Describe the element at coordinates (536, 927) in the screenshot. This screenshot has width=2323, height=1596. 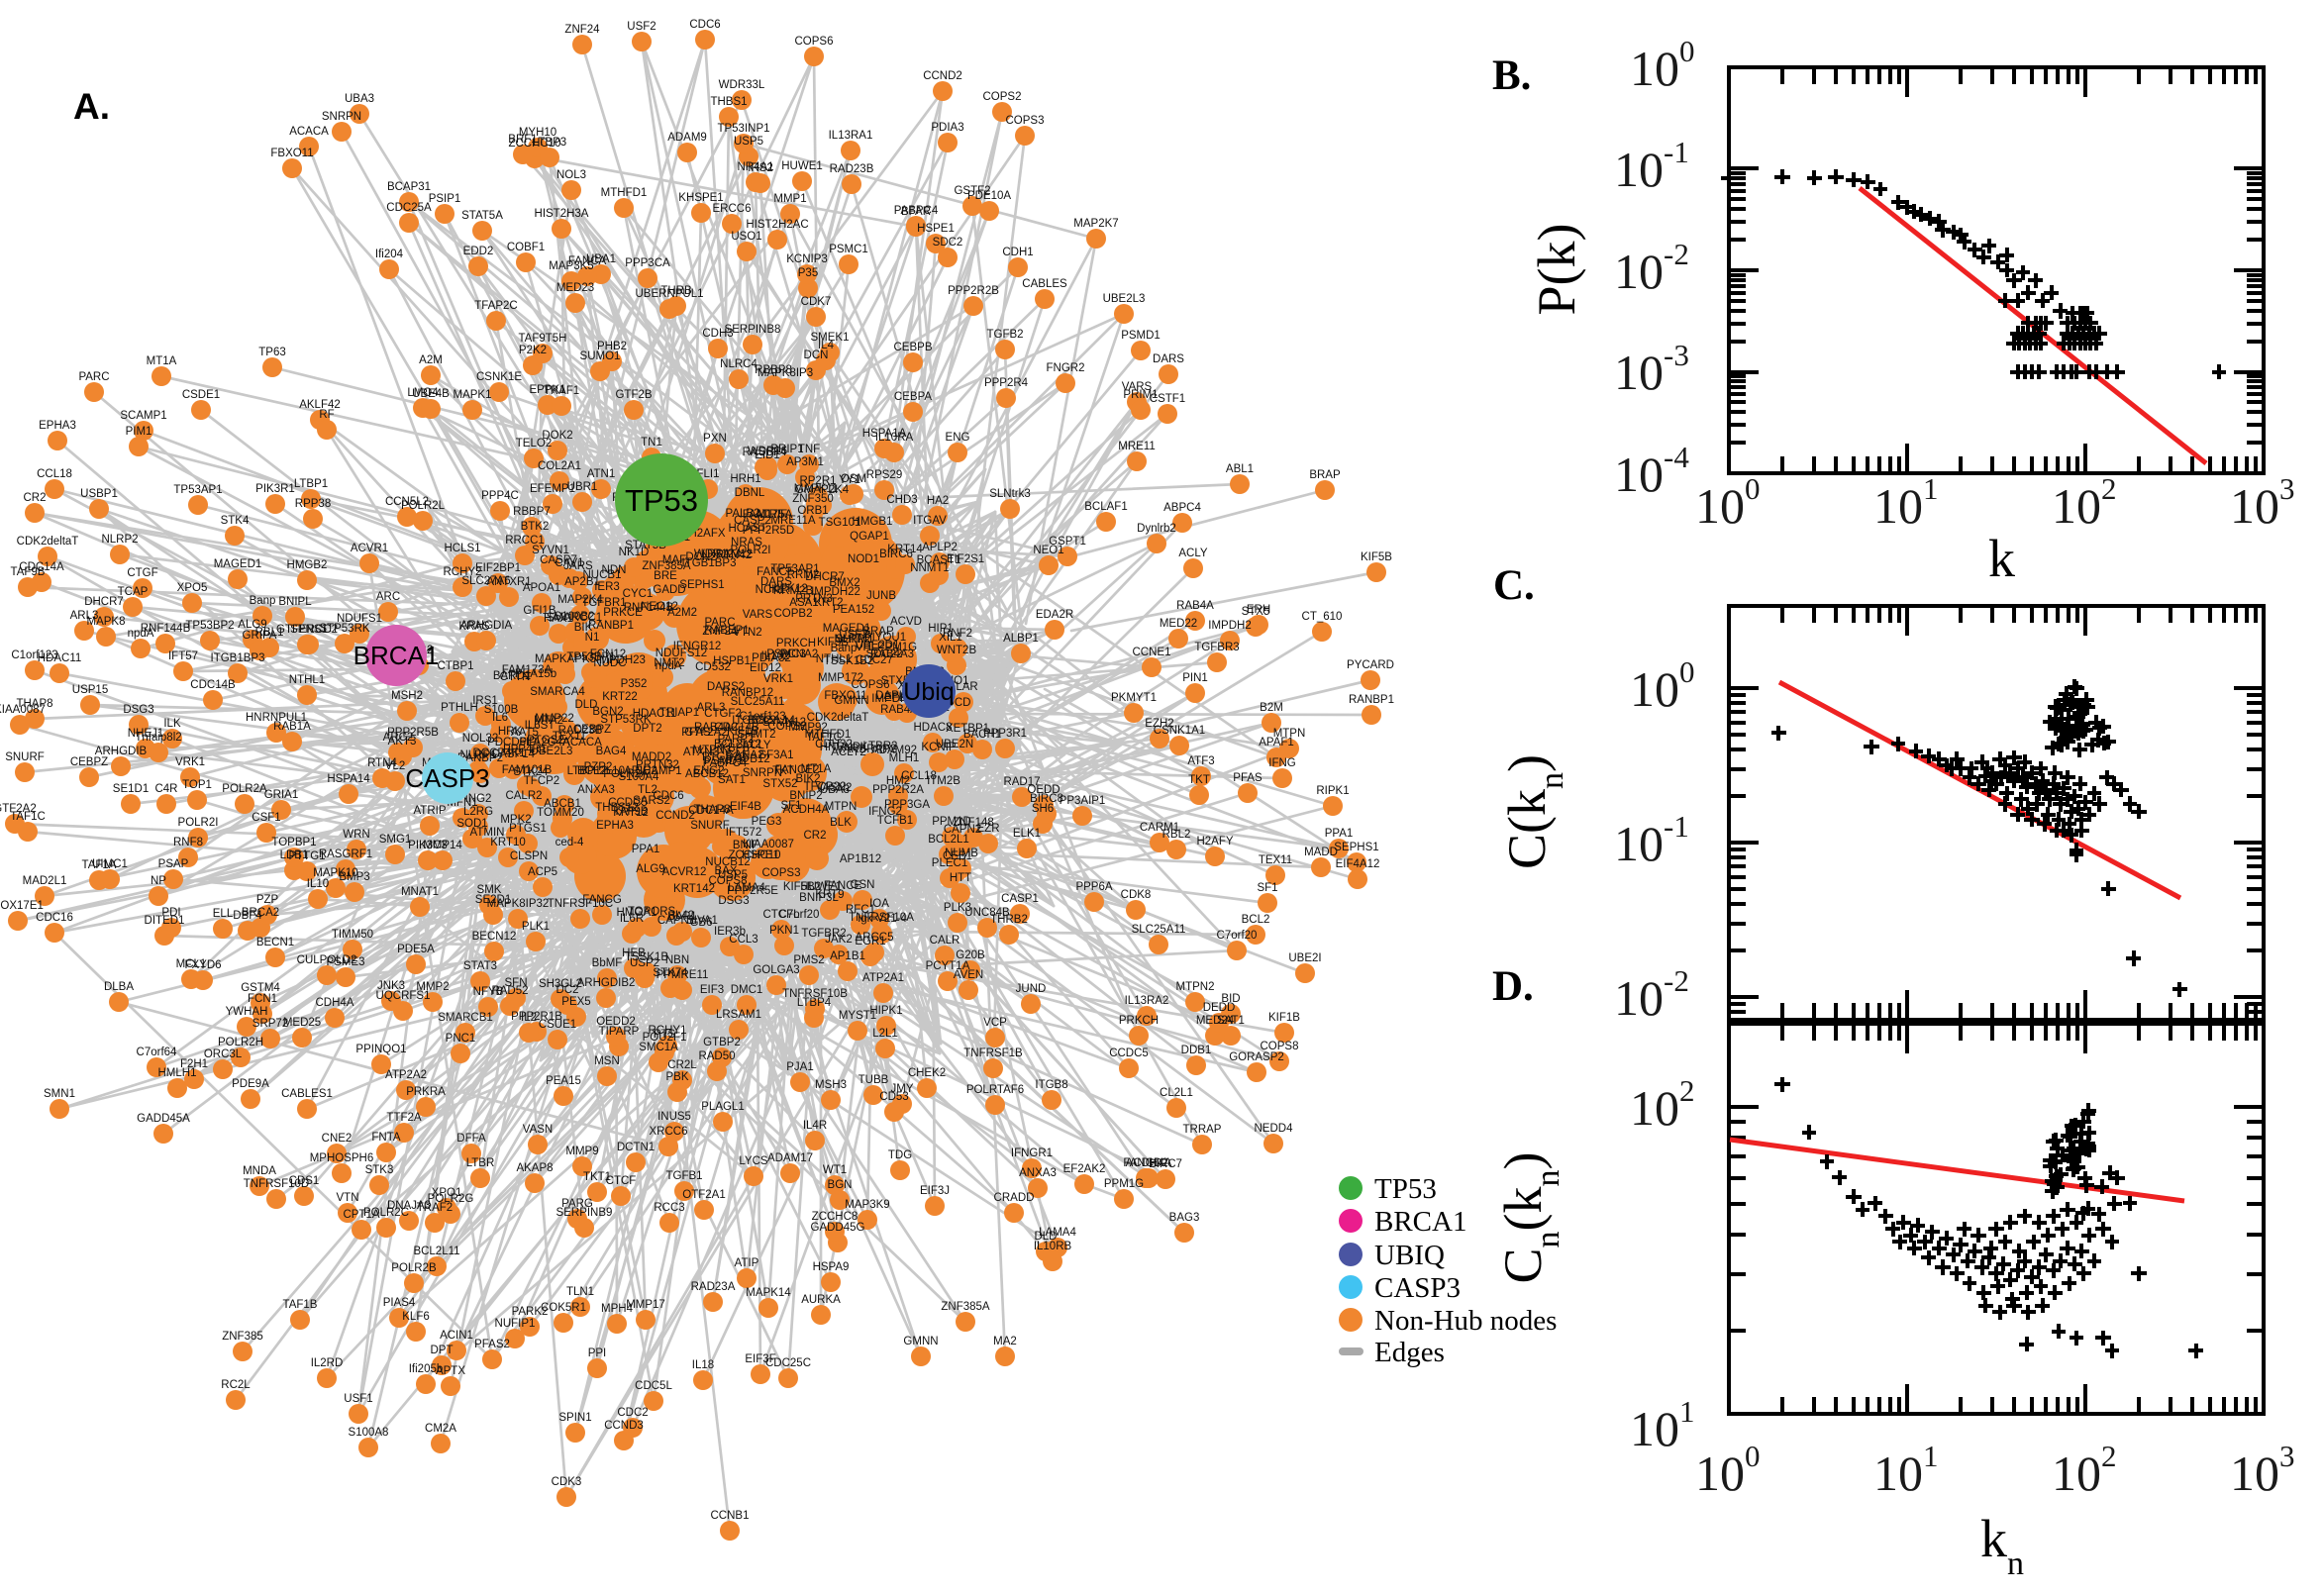
I see `svg-text: PLK1` at that location.